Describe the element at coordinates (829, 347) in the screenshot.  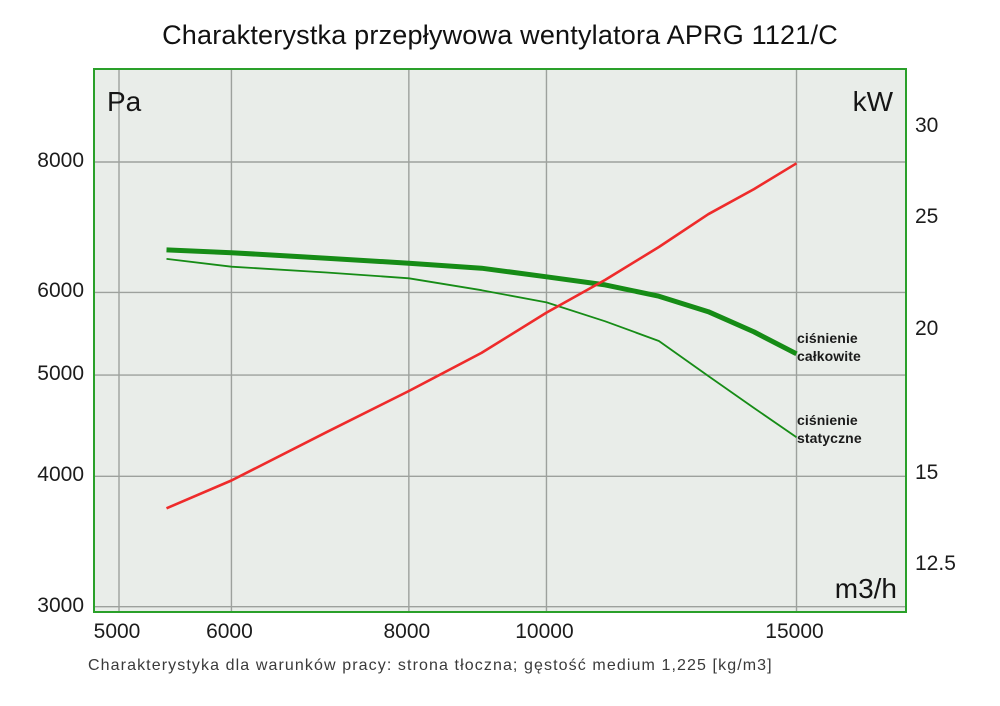
I see `total-pressure-curve-label: ciśnienie całkowite` at that location.